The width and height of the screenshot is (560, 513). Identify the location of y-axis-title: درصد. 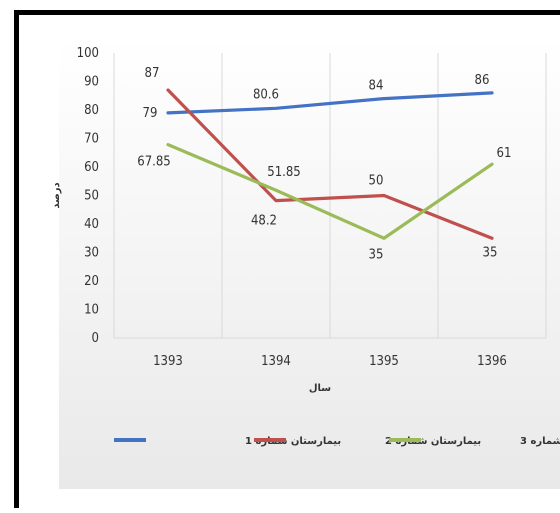
(56, 195).